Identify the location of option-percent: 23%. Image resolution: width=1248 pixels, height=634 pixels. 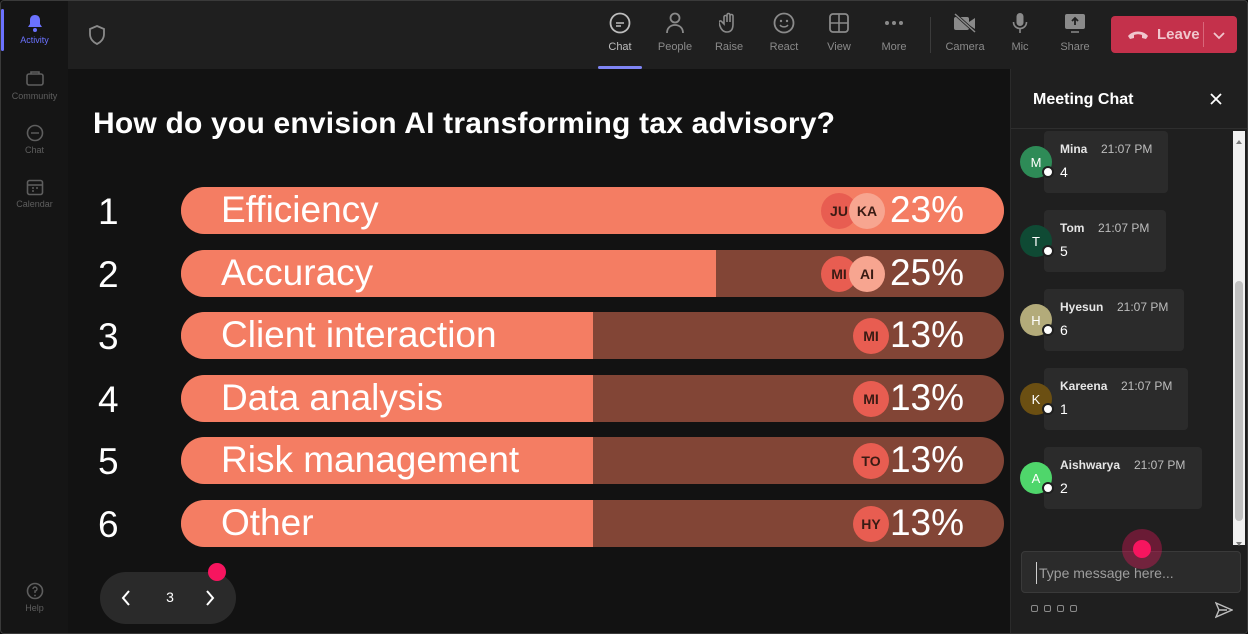
(926, 209).